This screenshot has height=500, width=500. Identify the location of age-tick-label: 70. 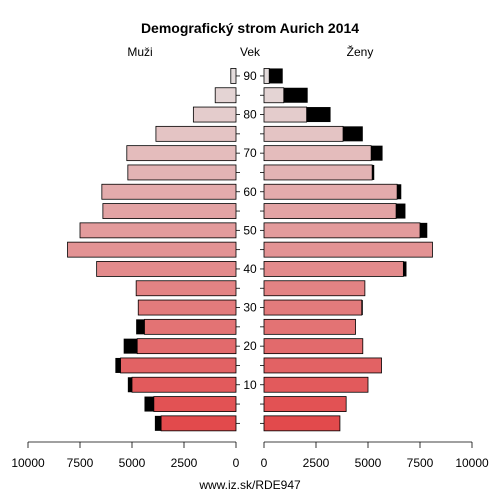
(250, 153).